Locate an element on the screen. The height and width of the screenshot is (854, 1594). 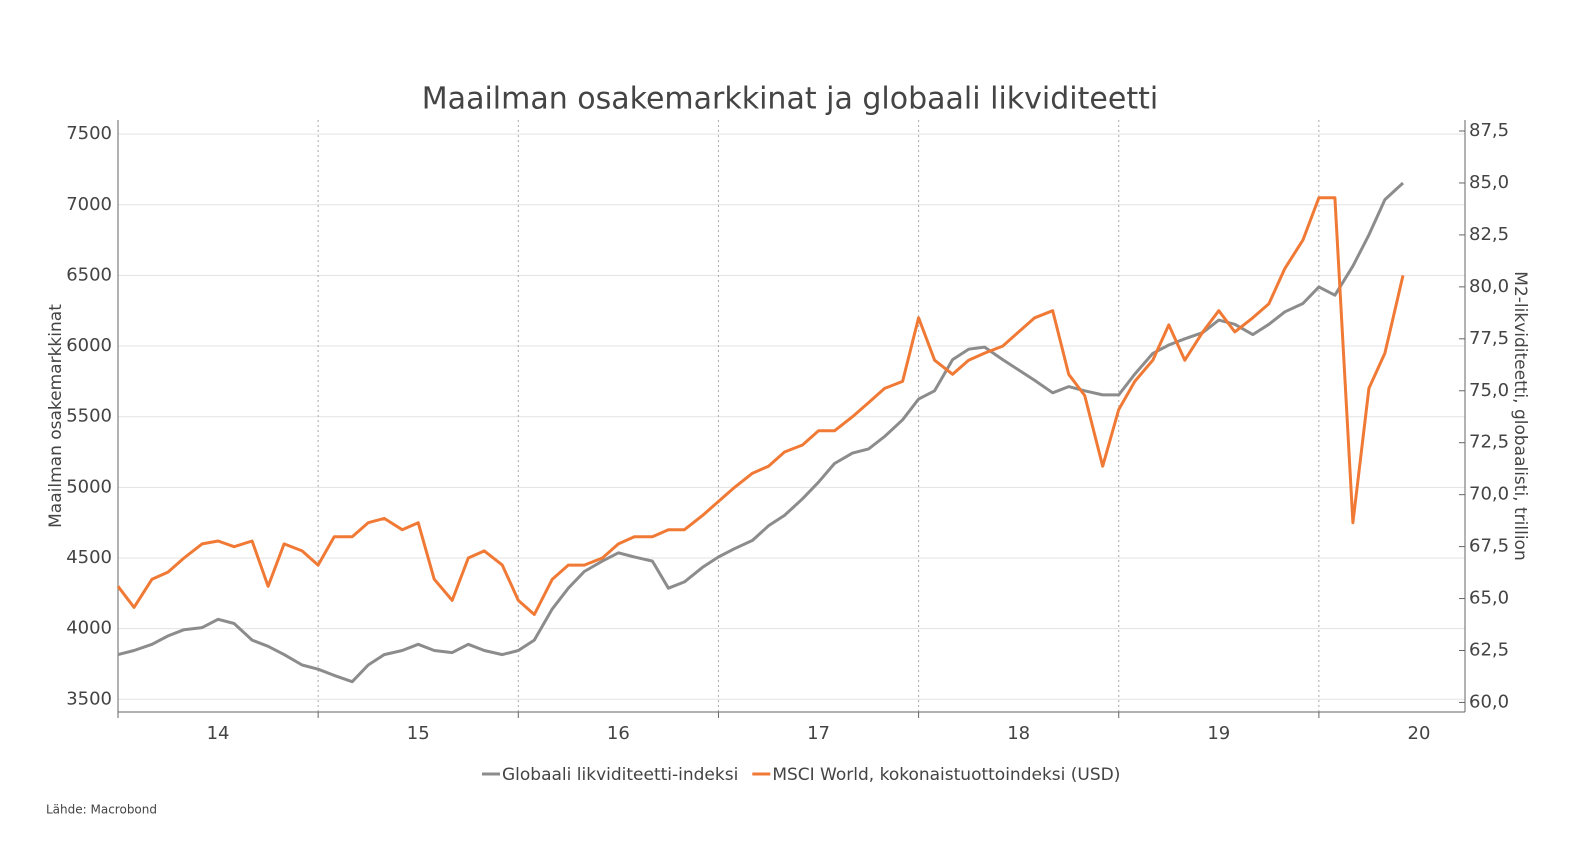
x-tick-label: 17 is located at coordinates (818, 733).